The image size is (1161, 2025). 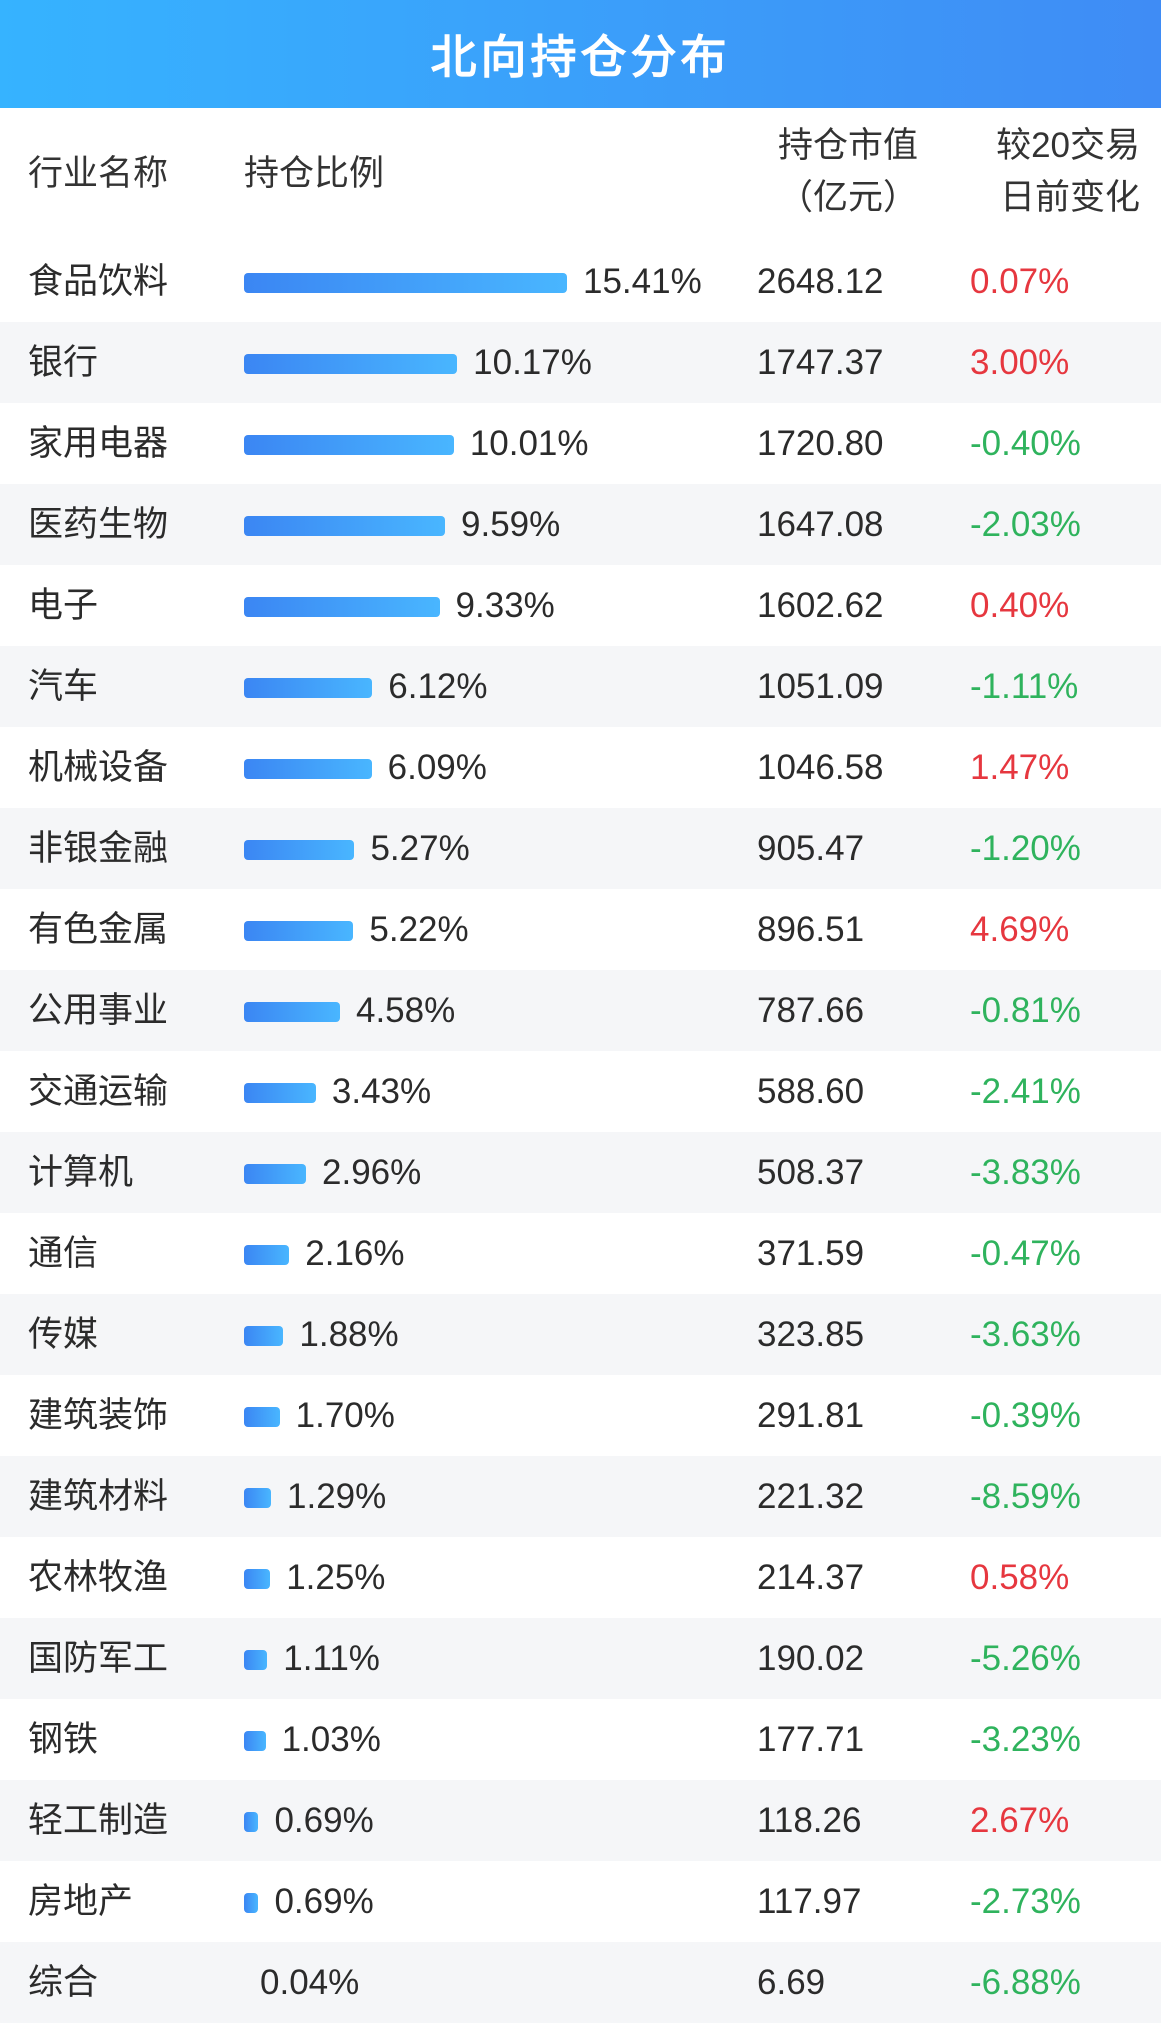 What do you see at coordinates (1025, 1415) in the screenshot?
I see `change-value: -0.39%` at bounding box center [1025, 1415].